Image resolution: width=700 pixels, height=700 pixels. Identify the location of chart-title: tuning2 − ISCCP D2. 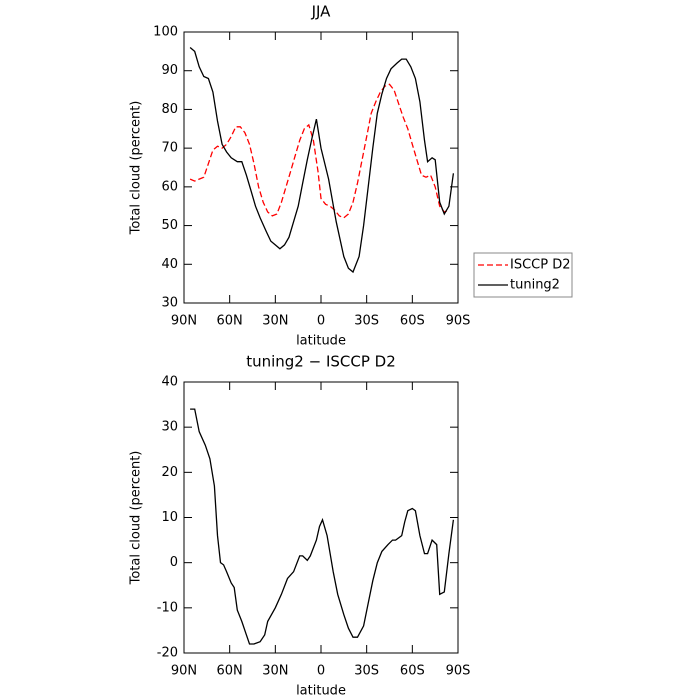
(321, 362).